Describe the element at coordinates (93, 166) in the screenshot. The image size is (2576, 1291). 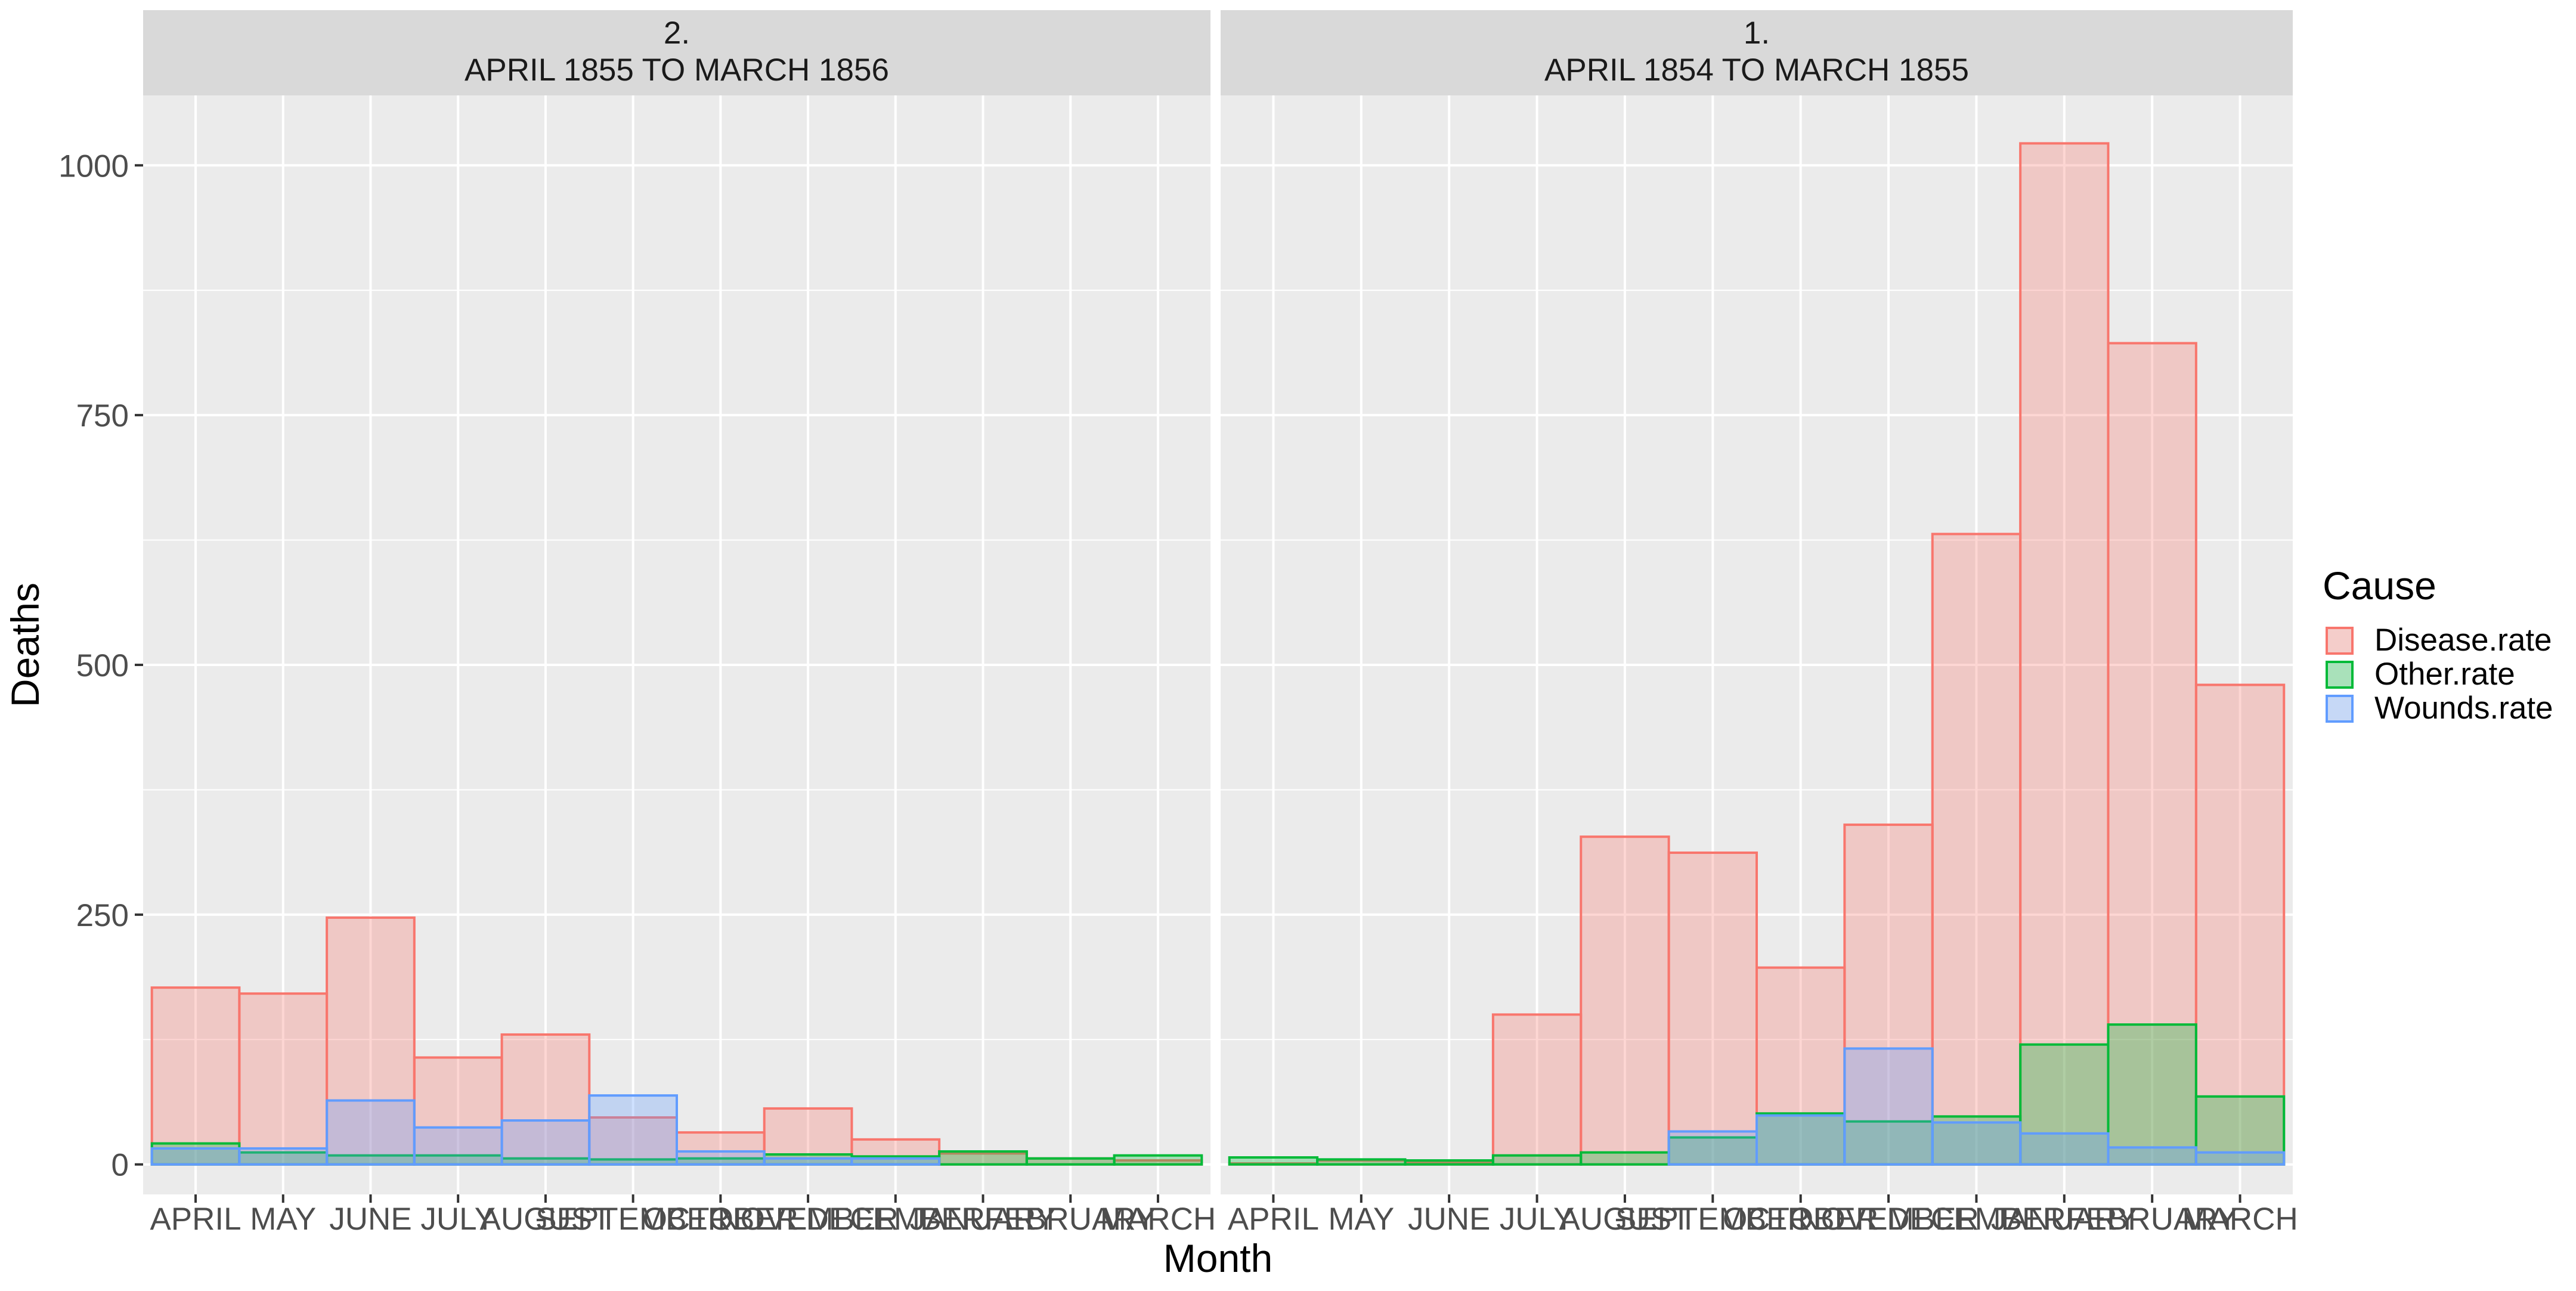
I see `y-tick-label: 1000` at that location.